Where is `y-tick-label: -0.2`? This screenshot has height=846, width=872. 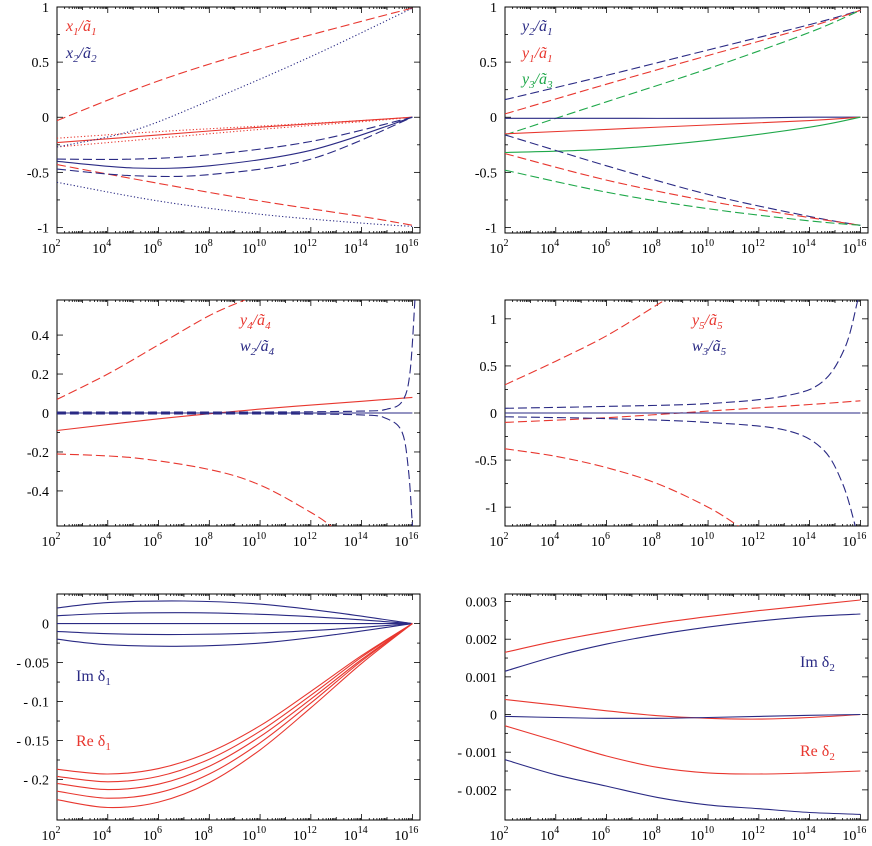
y-tick-label: -0.2 is located at coordinates (38, 453).